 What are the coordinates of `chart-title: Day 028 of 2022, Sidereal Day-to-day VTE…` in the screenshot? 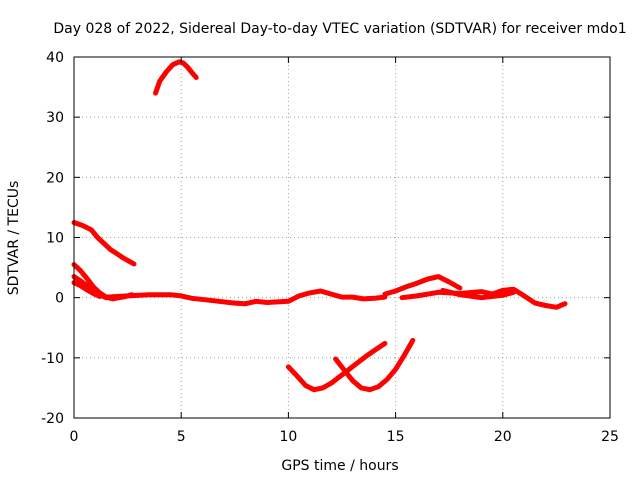 It's located at (339, 29).